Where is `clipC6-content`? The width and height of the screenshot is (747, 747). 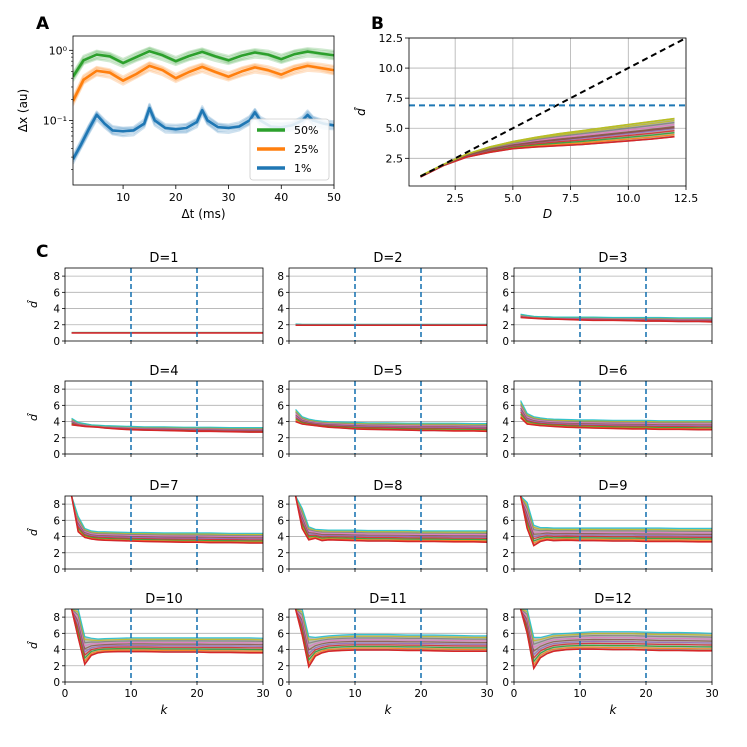
clipC6-content is located at coordinates (166, 532).